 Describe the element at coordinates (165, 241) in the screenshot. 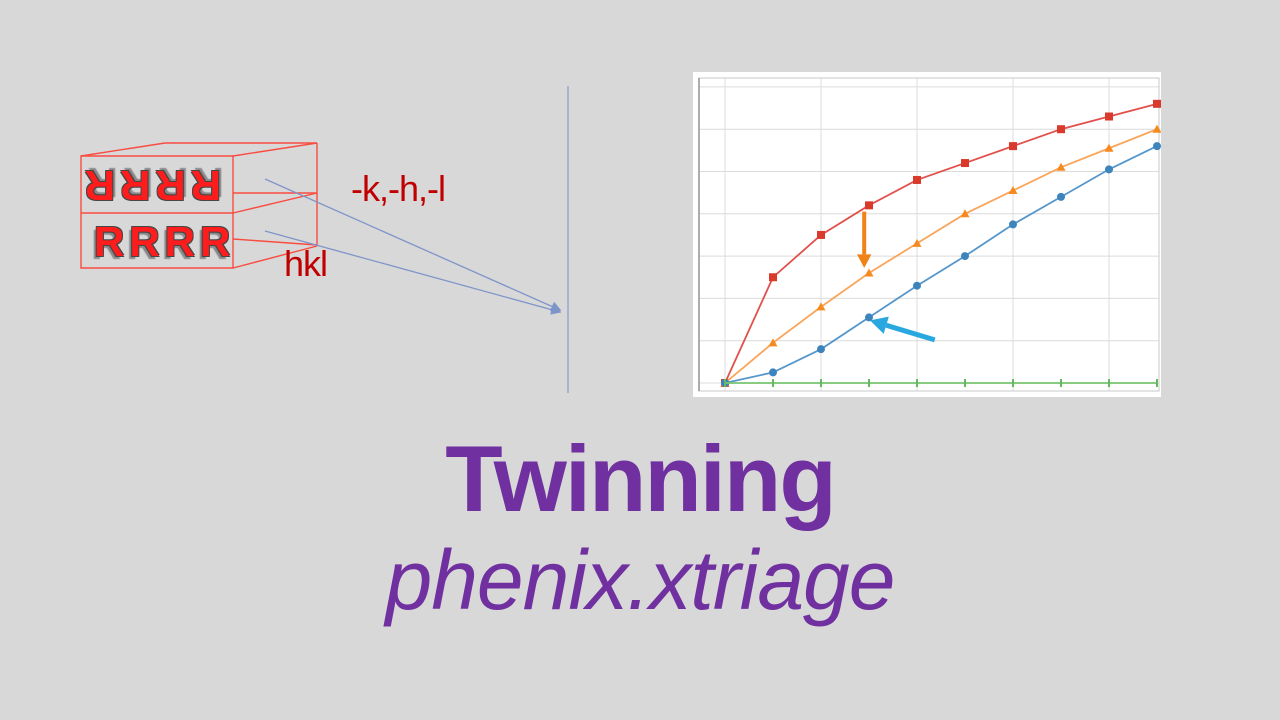

I see `reflections-bottom-row: RRRR` at that location.